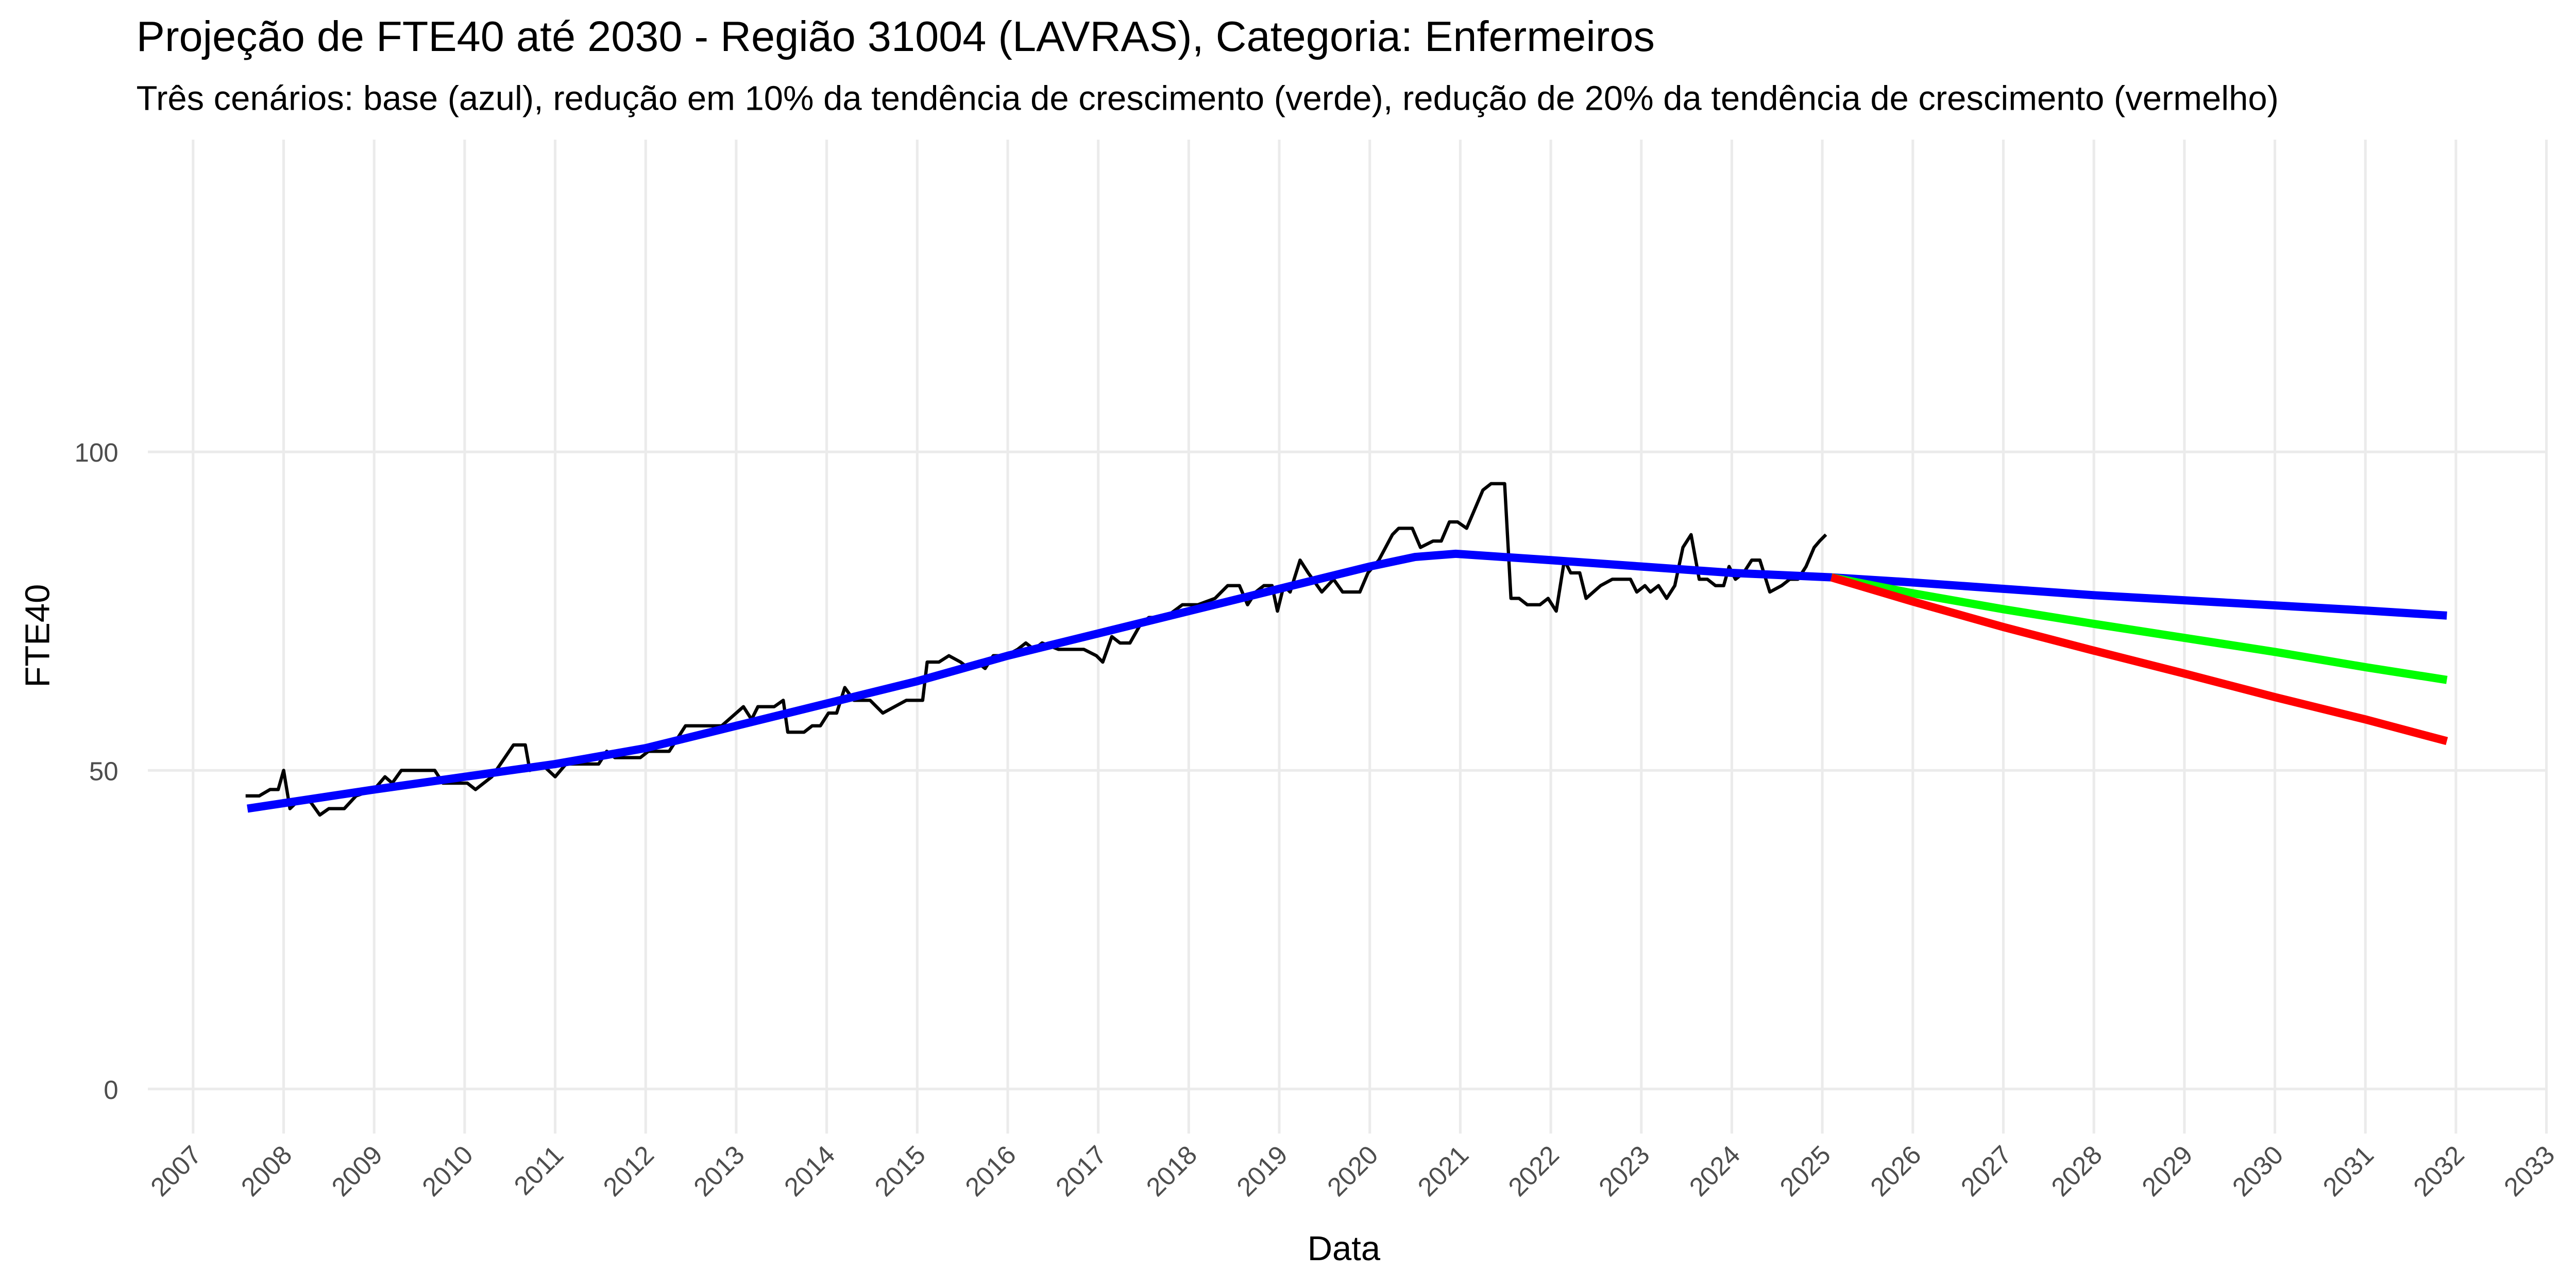 Image resolution: width=2576 pixels, height=1288 pixels. What do you see at coordinates (38, 636) in the screenshot?
I see `y-axis-label: FTE40` at bounding box center [38, 636].